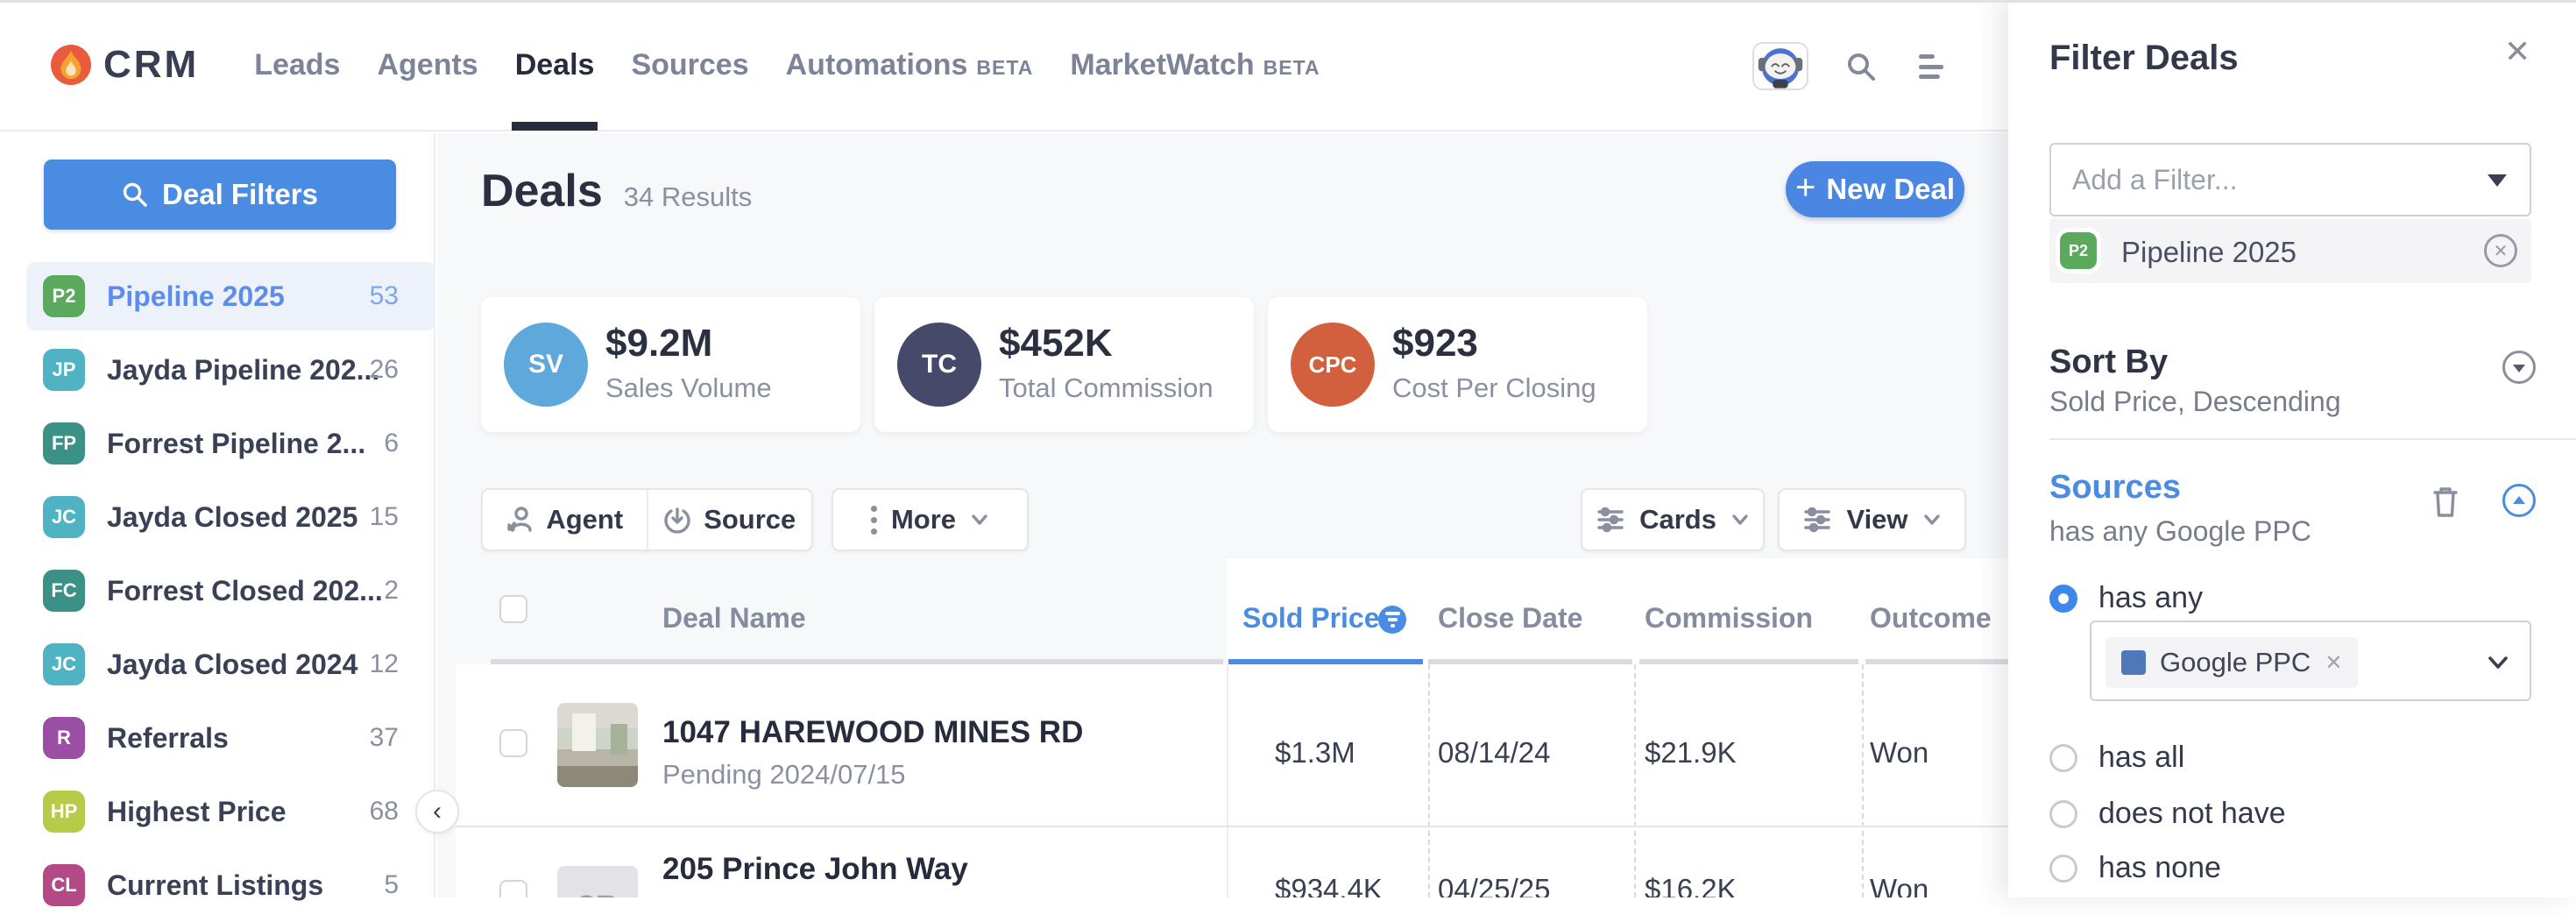  I want to click on agent-icon, so click(520, 519).